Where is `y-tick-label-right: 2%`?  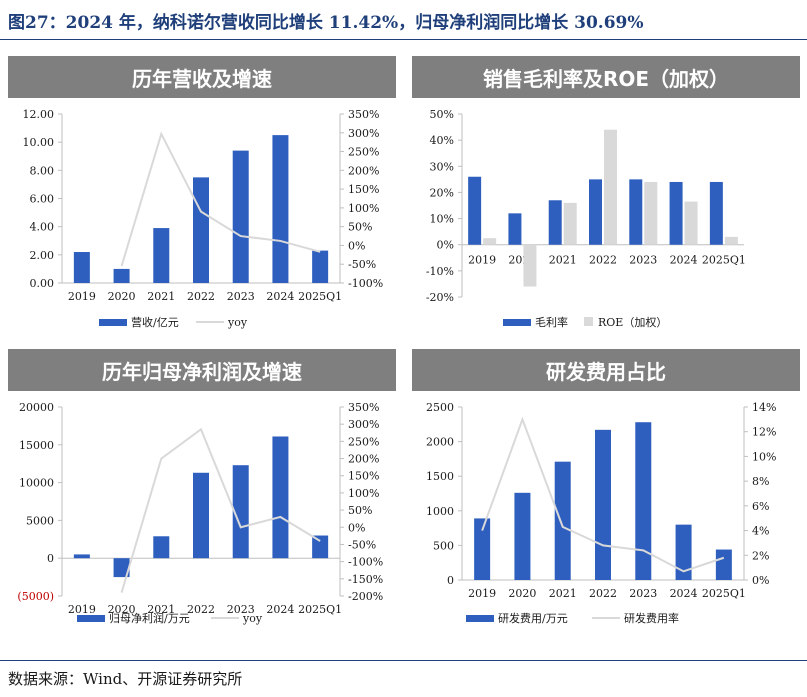
y-tick-label-right: 2% is located at coordinates (760, 555).